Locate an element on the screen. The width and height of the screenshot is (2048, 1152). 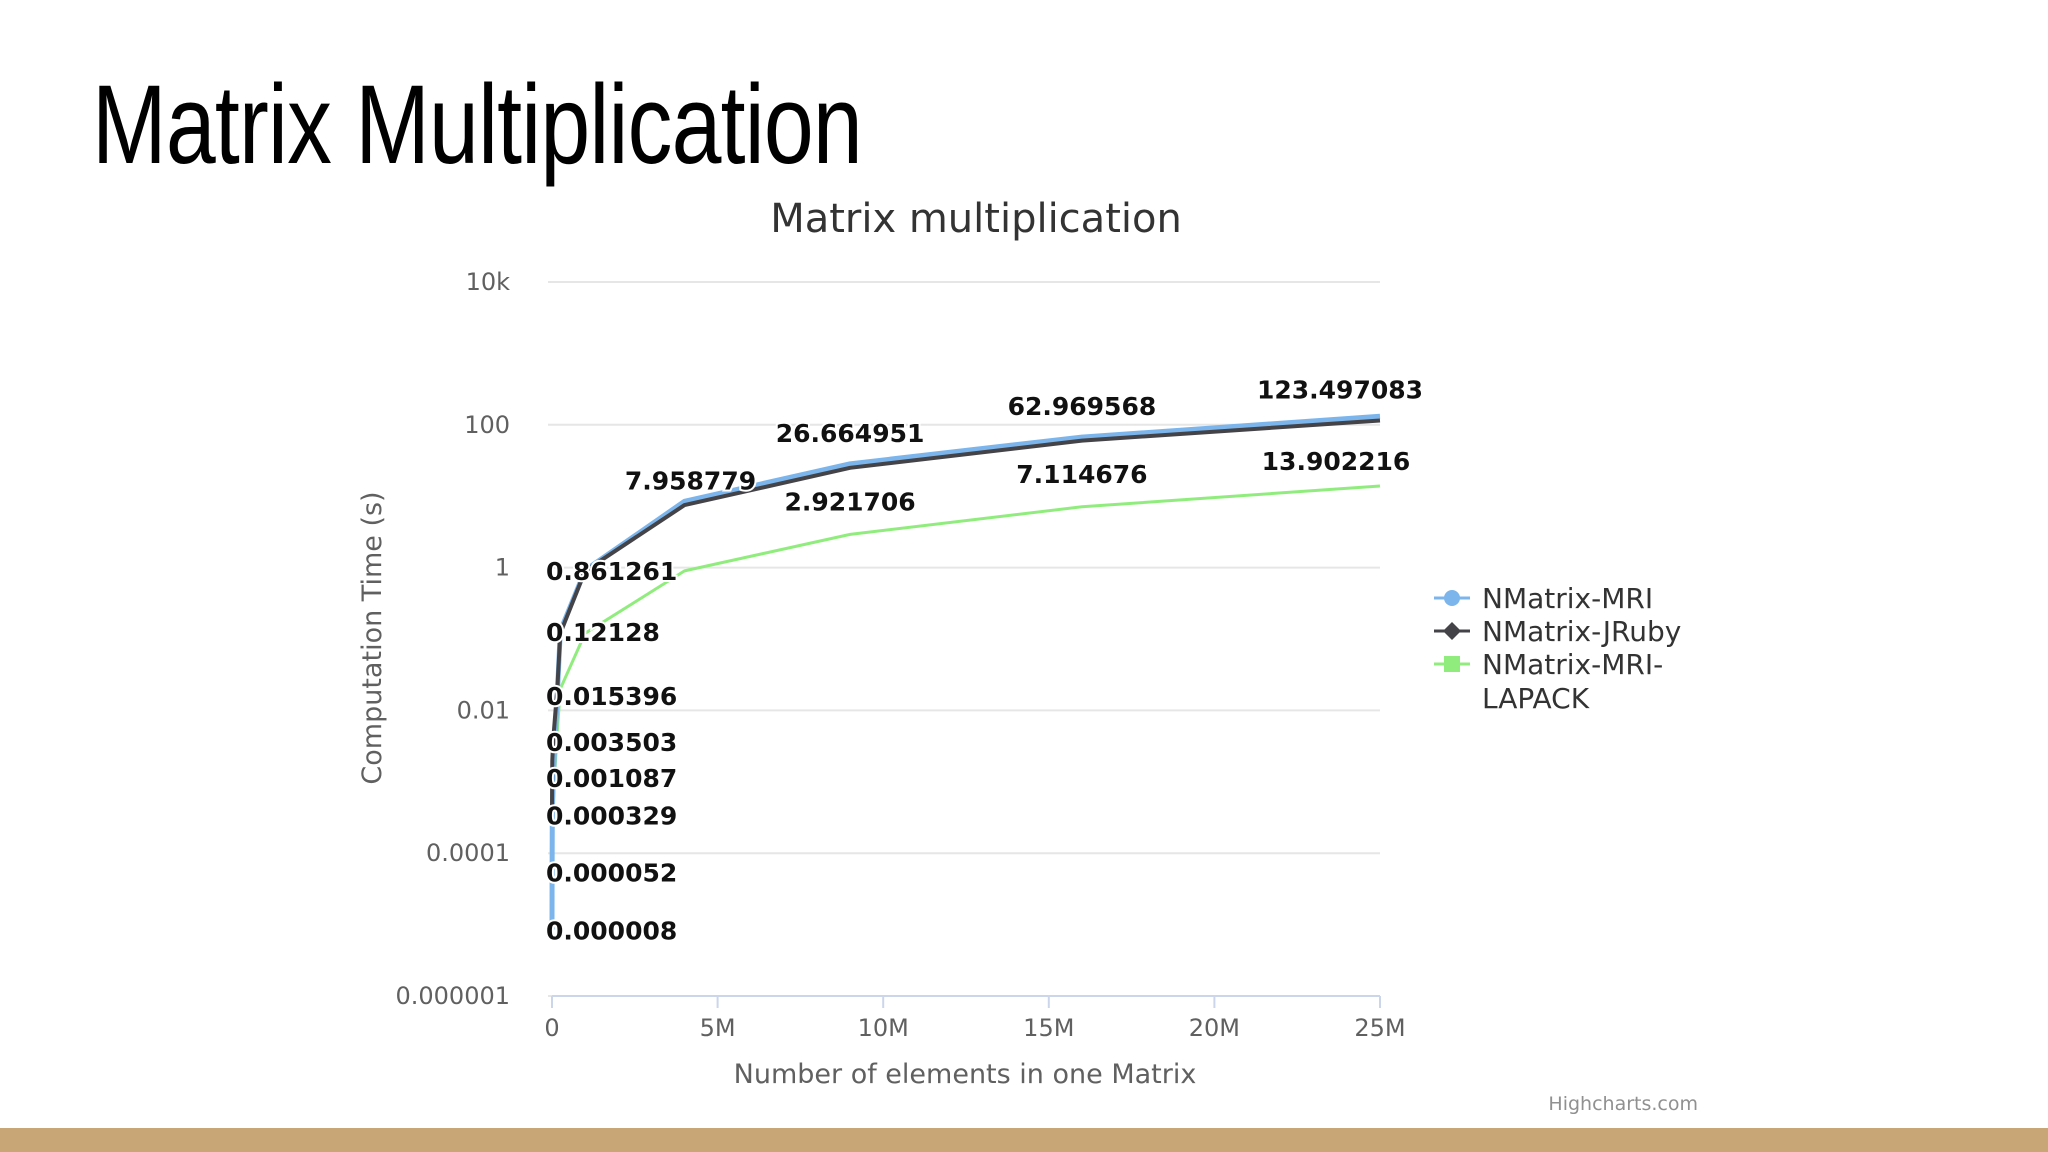
legend-item-nmatrix-mri: NMatrix-MRI is located at coordinates (1543, 598).